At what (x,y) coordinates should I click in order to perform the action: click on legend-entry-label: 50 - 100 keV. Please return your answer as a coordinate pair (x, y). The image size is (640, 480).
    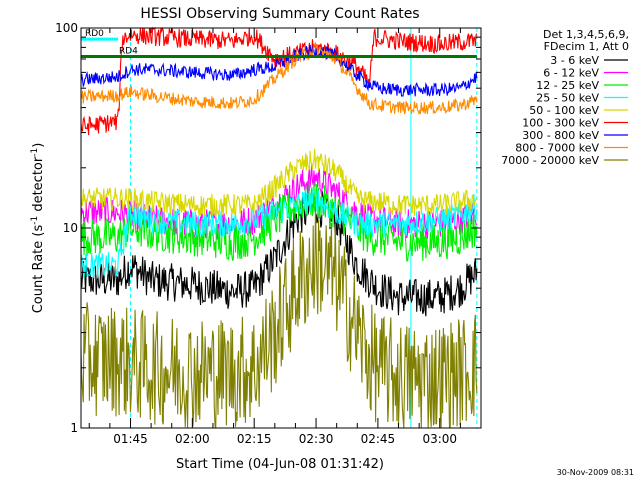
    Looking at the image, I should click on (564, 110).